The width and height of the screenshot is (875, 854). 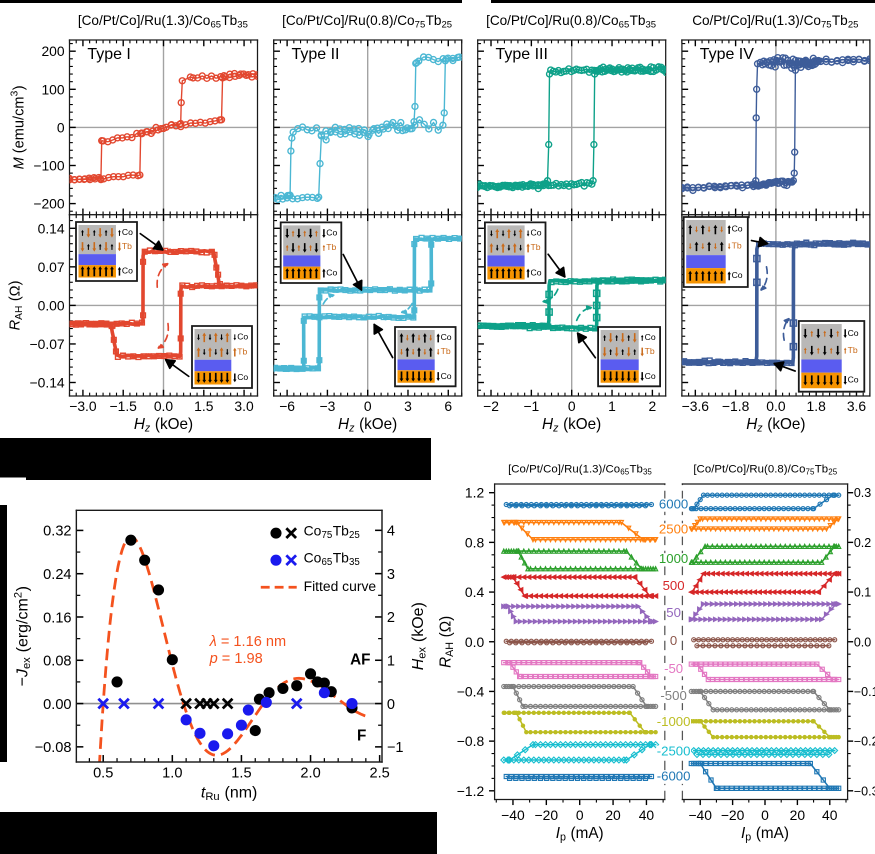 What do you see at coordinates (471, 791) in the screenshot?
I see `svg-text: −1.2` at bounding box center [471, 791].